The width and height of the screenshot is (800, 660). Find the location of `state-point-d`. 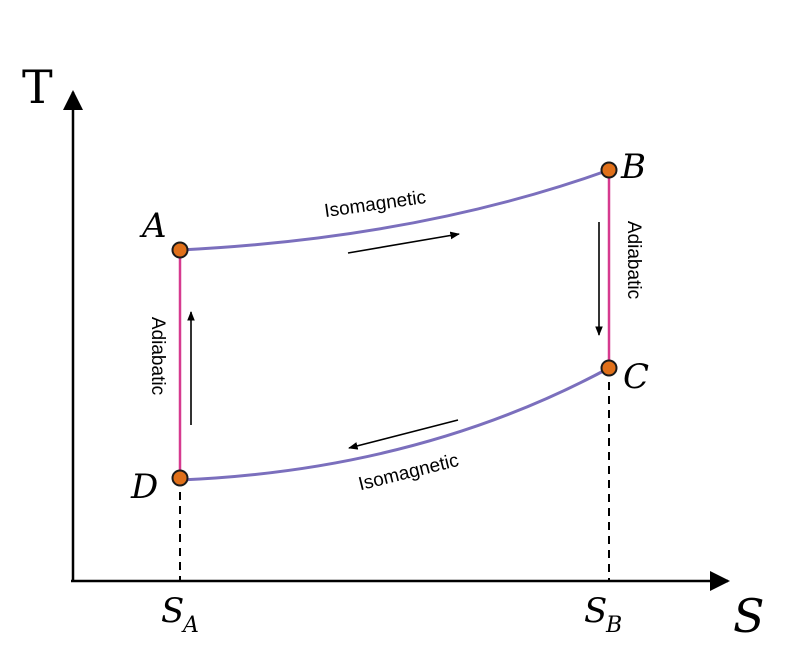

state-point-d is located at coordinates (180, 478).